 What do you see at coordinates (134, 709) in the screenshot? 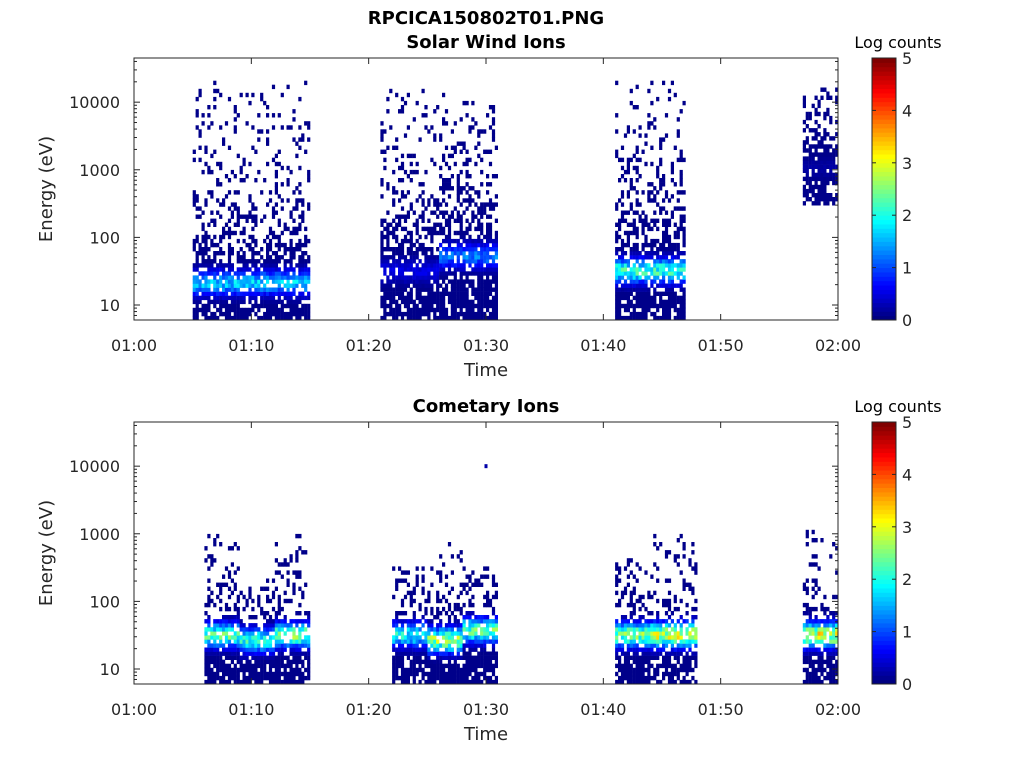
I see `xtick-label: 01:00` at bounding box center [134, 709].